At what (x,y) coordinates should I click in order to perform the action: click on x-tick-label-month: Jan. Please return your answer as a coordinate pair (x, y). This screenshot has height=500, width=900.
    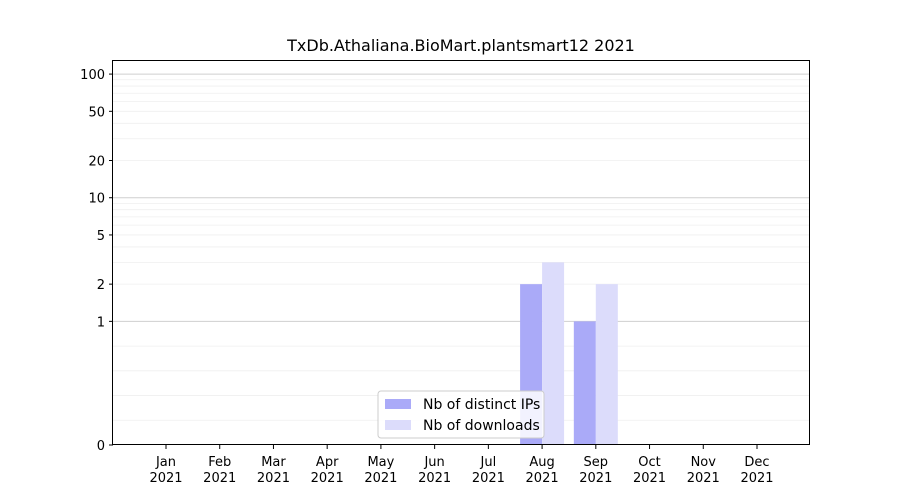
    Looking at the image, I should click on (165, 462).